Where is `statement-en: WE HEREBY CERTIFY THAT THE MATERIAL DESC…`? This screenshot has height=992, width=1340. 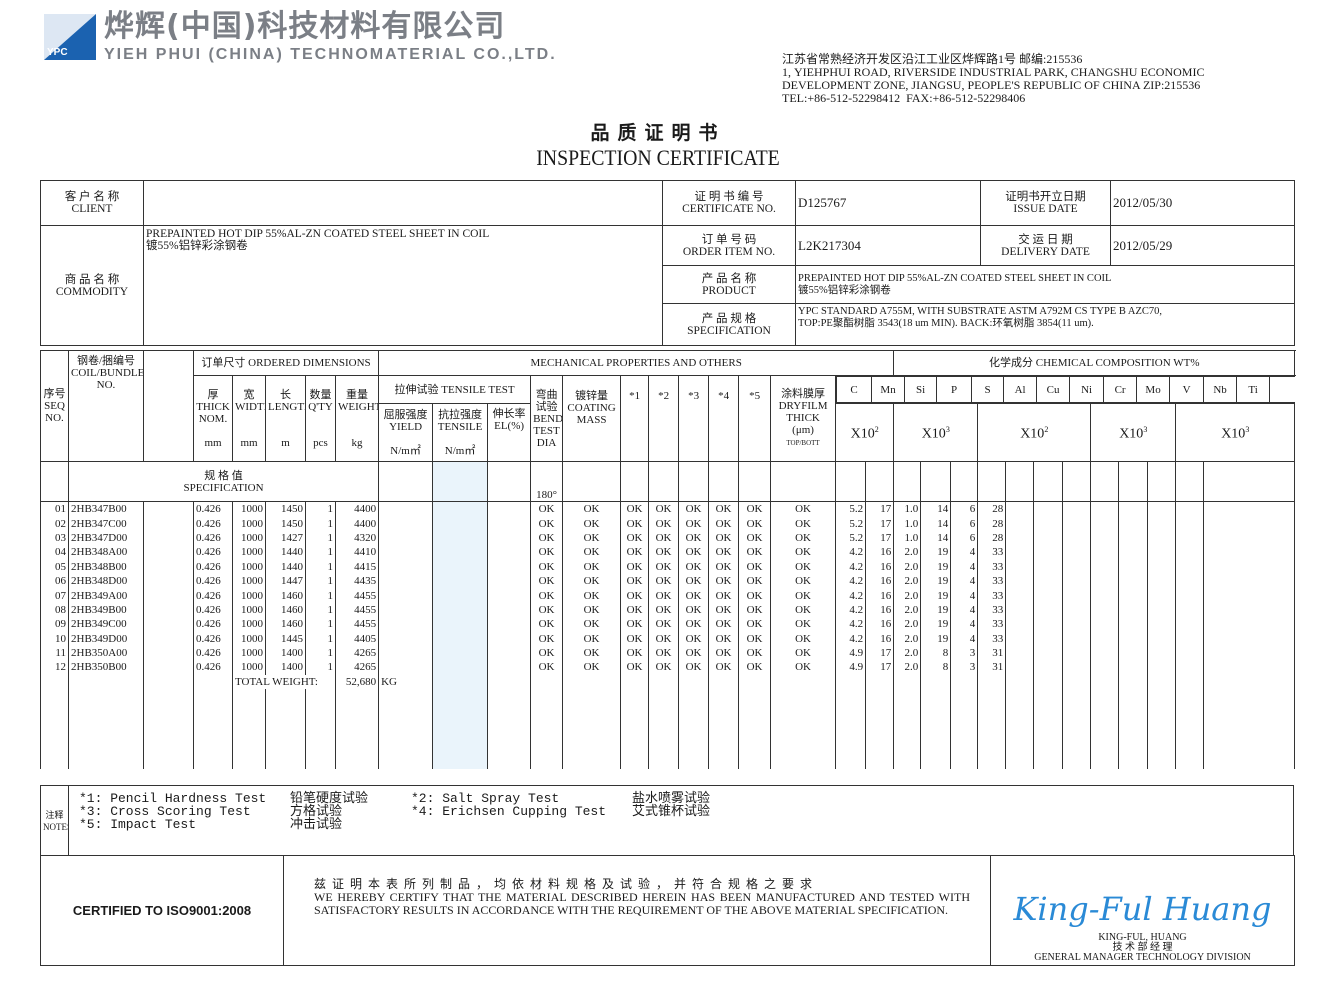 statement-en: WE HEREBY CERTIFY THAT THE MATERIAL DESC… is located at coordinates (642, 903).